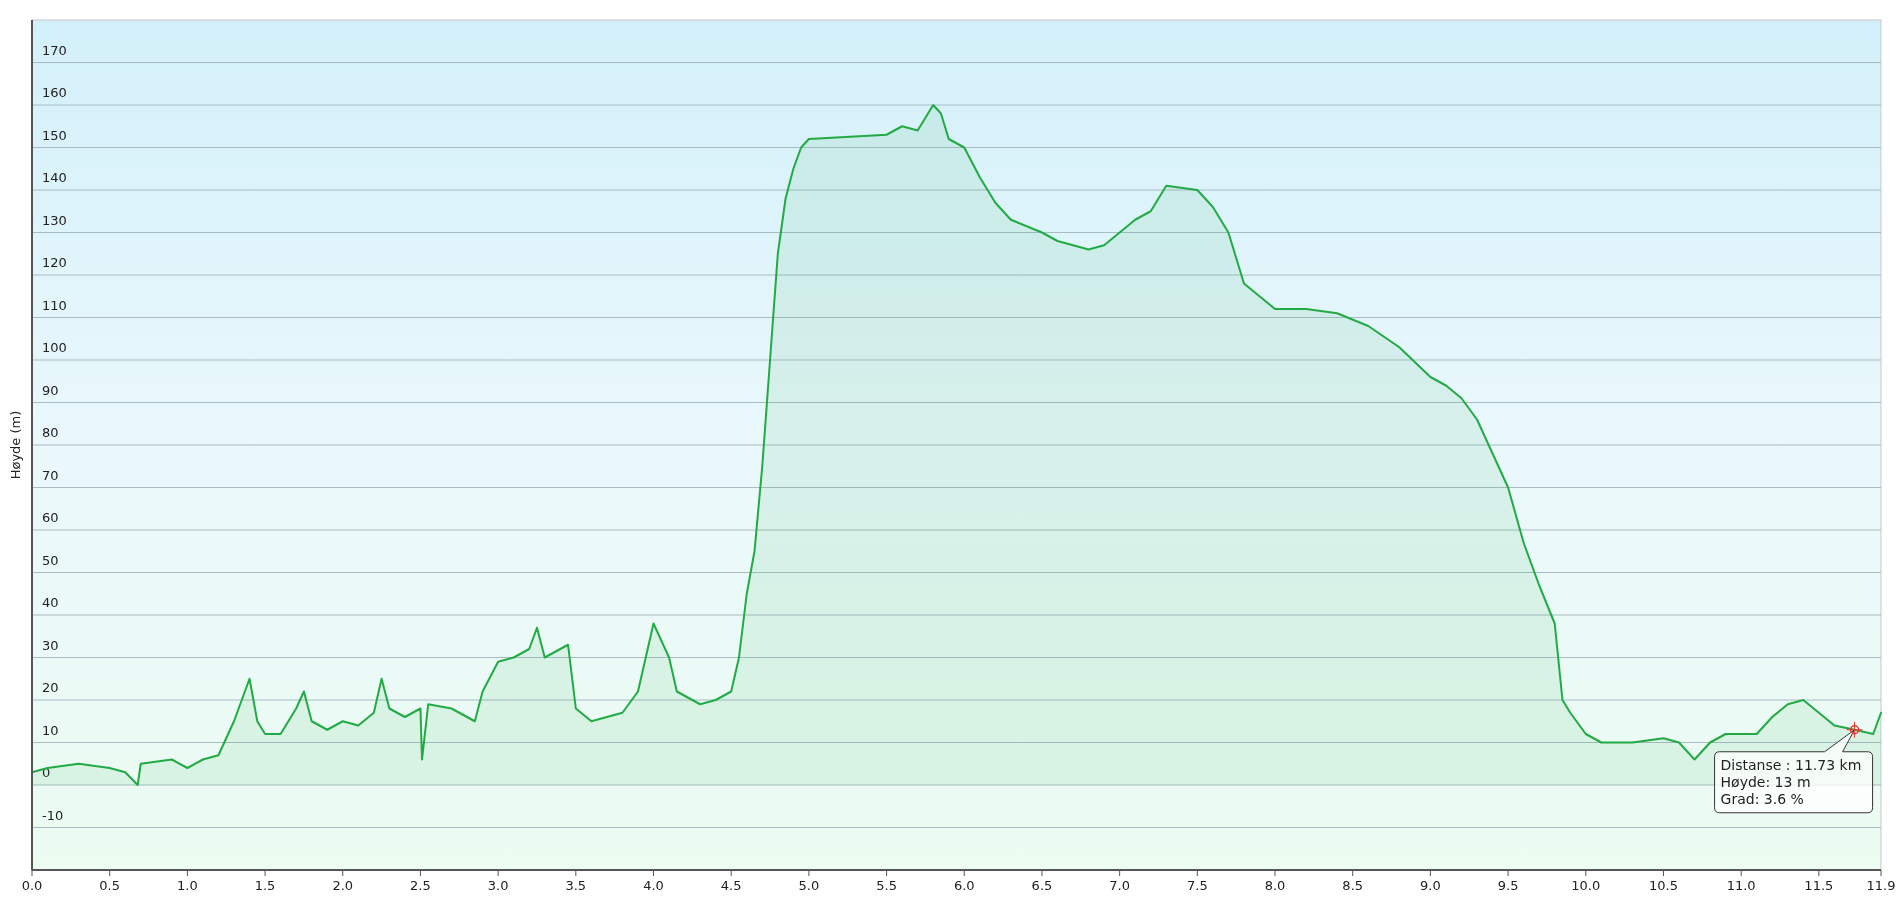 The width and height of the screenshot is (1901, 906). What do you see at coordinates (576, 885) in the screenshot?
I see `x-tick-label: 3.5` at bounding box center [576, 885].